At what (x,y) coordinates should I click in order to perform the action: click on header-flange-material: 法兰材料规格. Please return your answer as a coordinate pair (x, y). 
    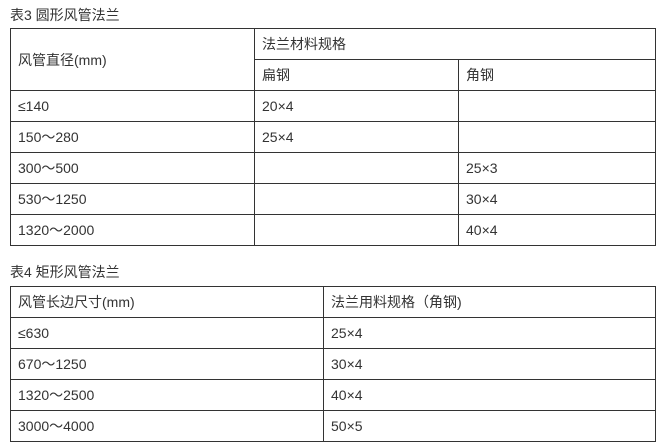
    Looking at the image, I should click on (455, 44).